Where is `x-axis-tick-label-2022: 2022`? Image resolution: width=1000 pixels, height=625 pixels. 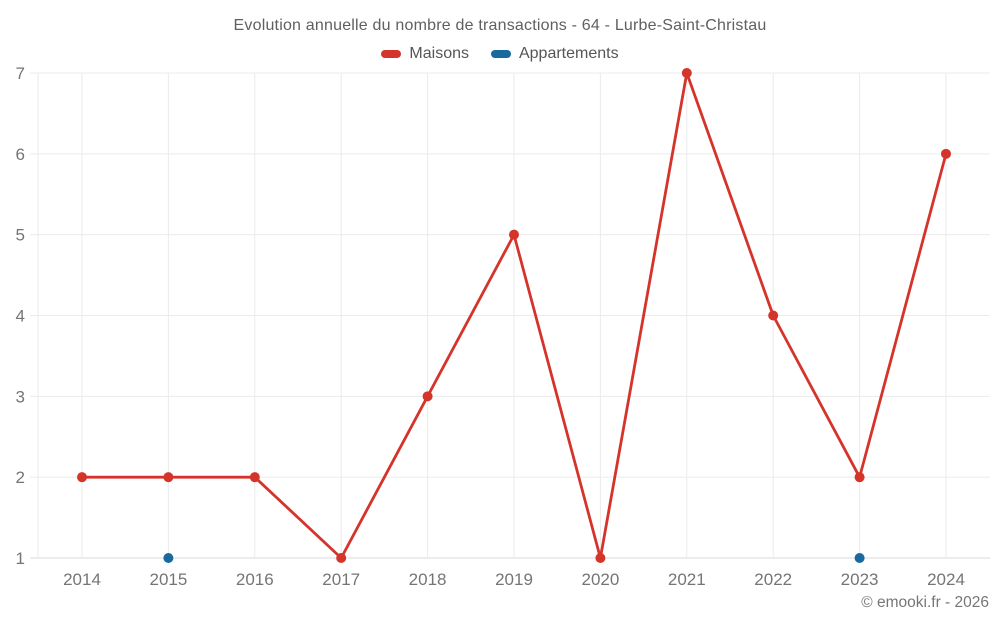
x-axis-tick-label-2022: 2022 is located at coordinates (773, 579).